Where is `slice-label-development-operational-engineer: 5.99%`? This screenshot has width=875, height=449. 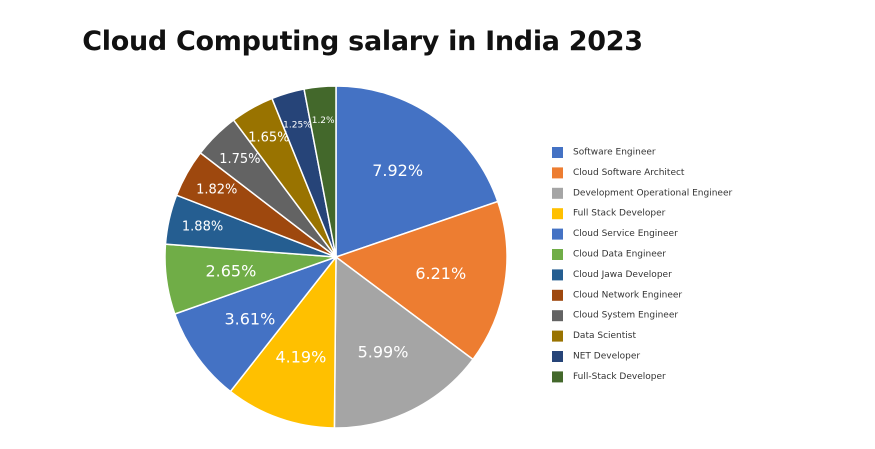 slice-label-development-operational-engineer: 5.99% is located at coordinates (383, 352).